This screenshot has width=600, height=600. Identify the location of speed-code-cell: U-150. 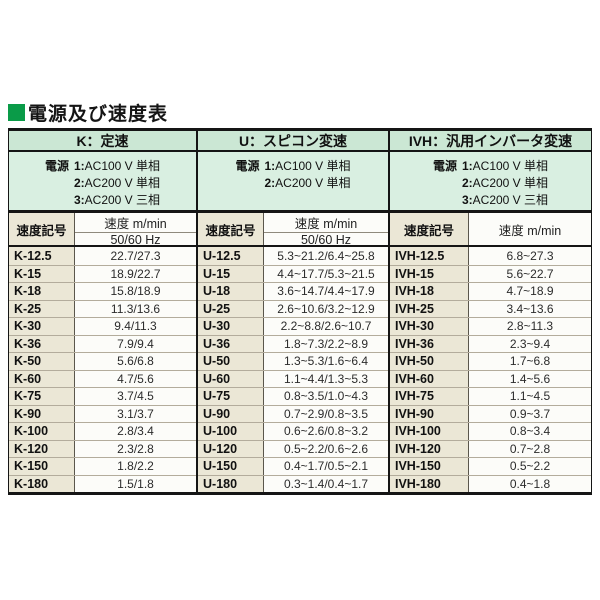
(231, 466).